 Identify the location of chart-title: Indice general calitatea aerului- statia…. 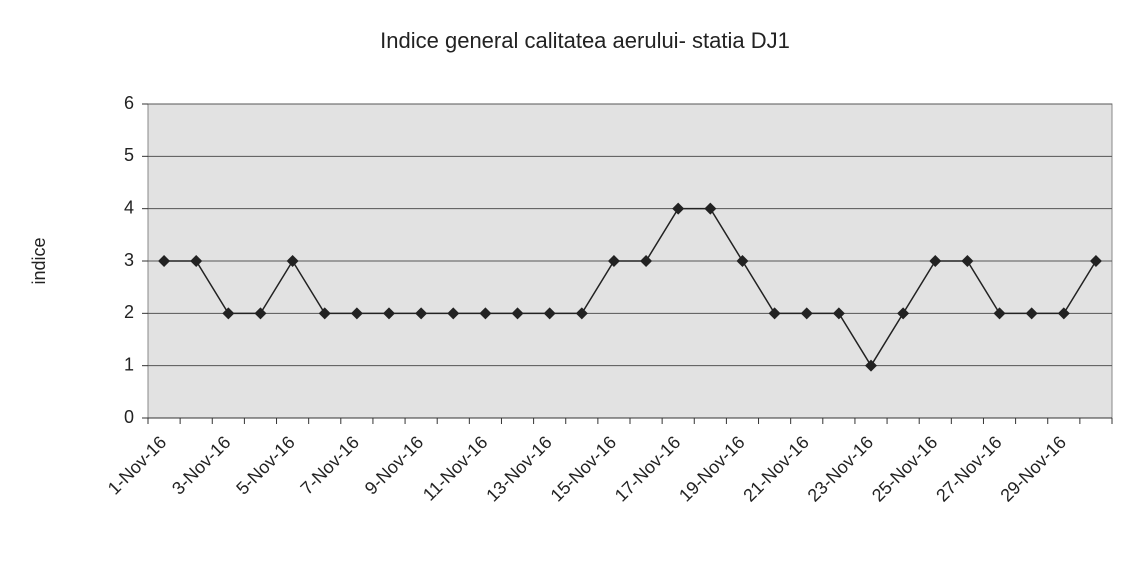
(585, 40).